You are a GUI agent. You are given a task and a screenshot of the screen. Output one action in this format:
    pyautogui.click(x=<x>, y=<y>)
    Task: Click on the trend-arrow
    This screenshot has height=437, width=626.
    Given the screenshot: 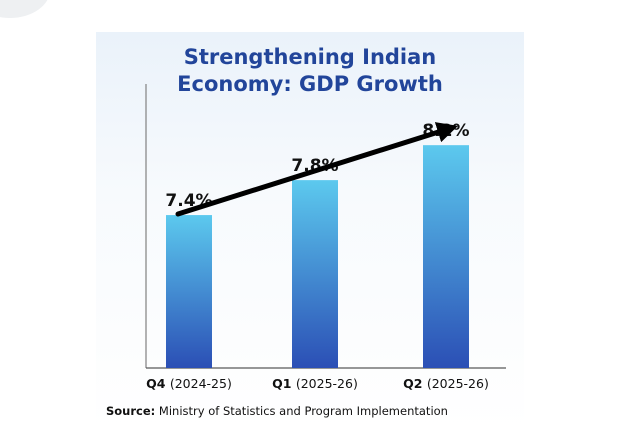 What is the action you would take?
    pyautogui.click(x=317, y=169)
    